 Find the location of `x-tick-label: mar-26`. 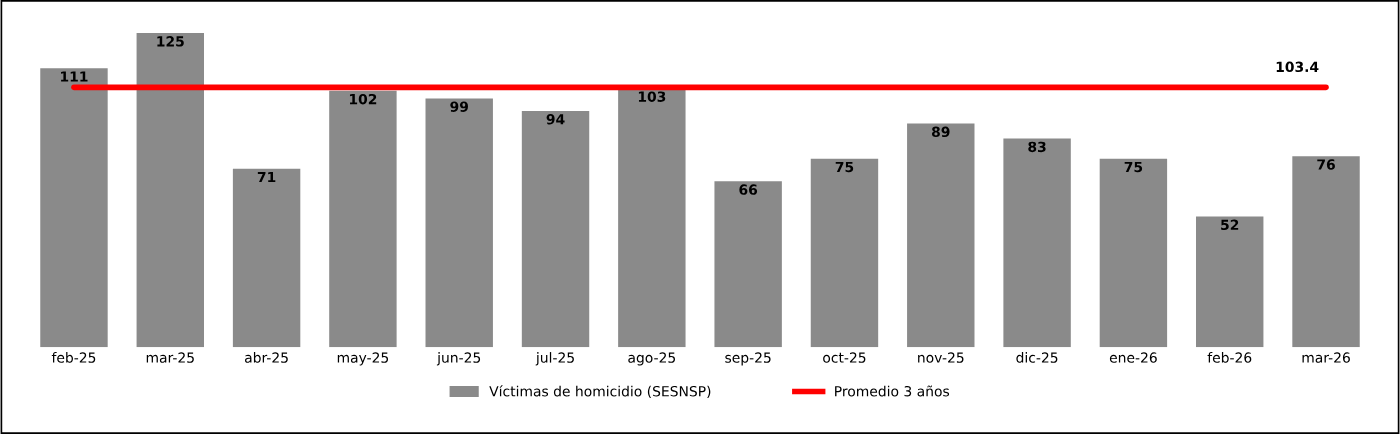

x-tick-label: mar-26 is located at coordinates (1326, 357).